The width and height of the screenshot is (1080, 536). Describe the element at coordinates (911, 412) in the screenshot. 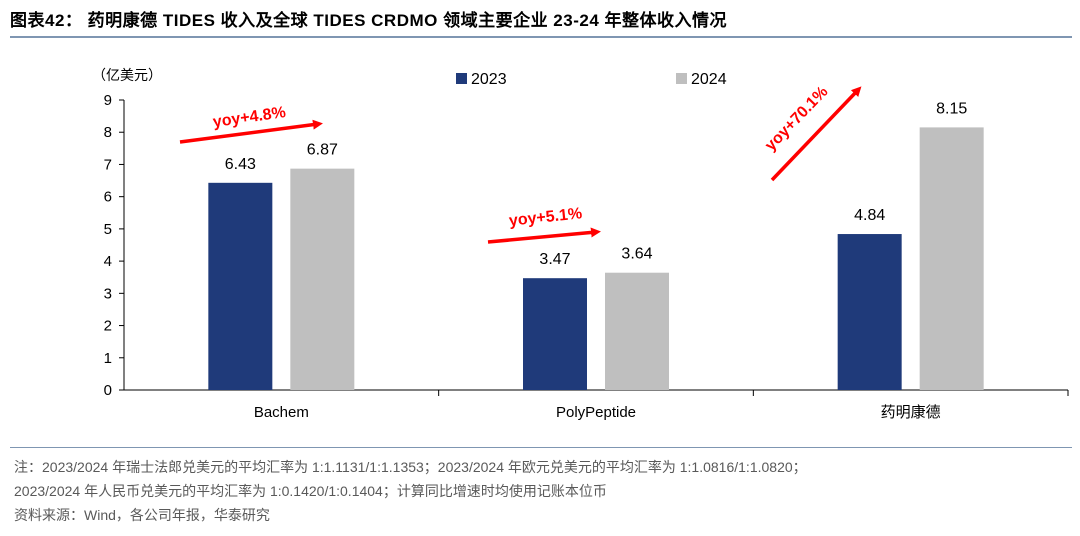

I see `x-category-label: 药明康德` at that location.